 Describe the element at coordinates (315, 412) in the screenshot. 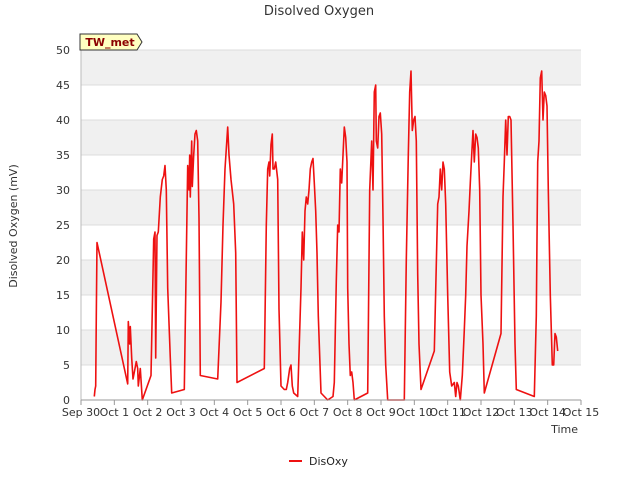

I see `x-tick-label: Oct 7` at that location.